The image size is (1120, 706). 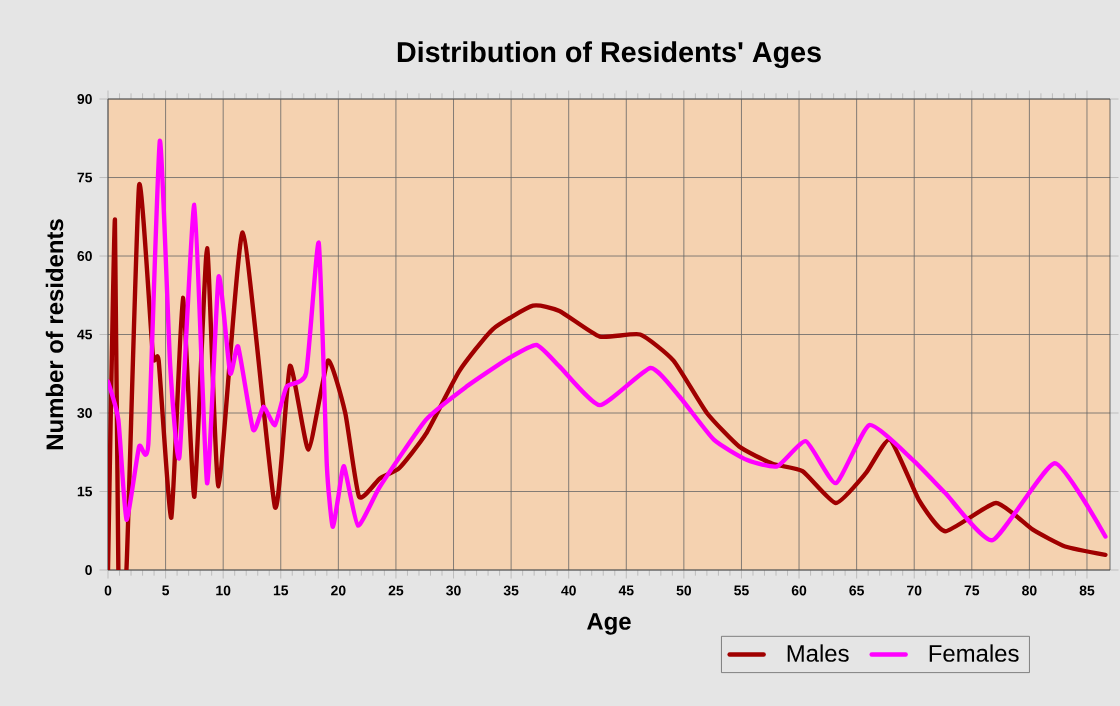 I want to click on legend-label: Males, so click(x=818, y=653).